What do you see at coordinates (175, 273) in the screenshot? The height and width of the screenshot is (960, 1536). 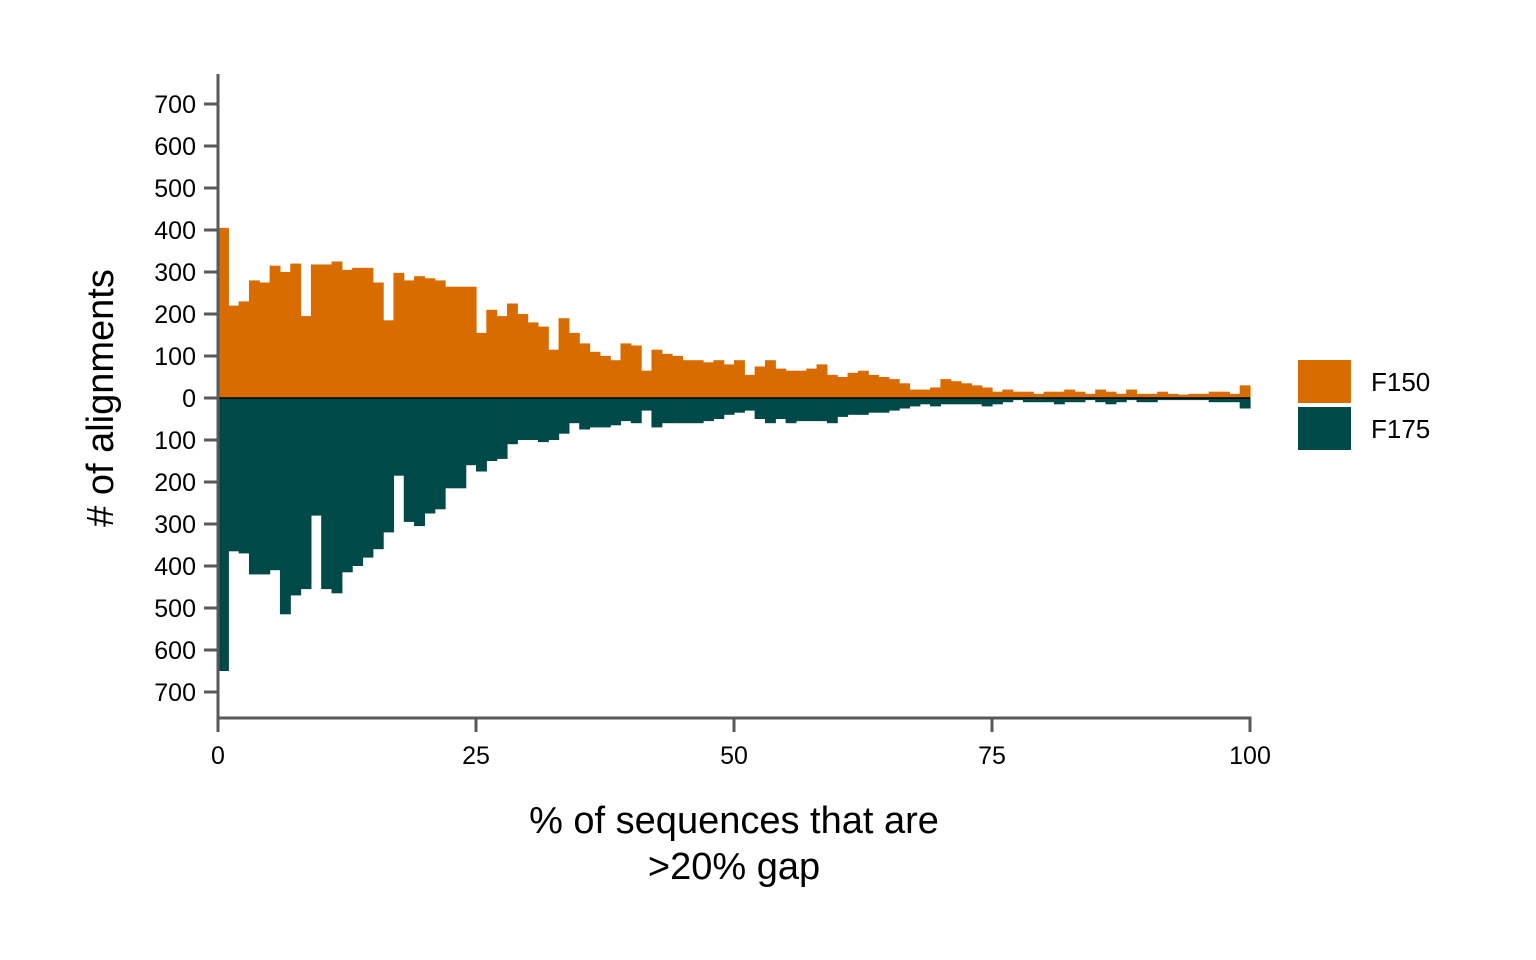 I see `y-tick-label: 300` at bounding box center [175, 273].